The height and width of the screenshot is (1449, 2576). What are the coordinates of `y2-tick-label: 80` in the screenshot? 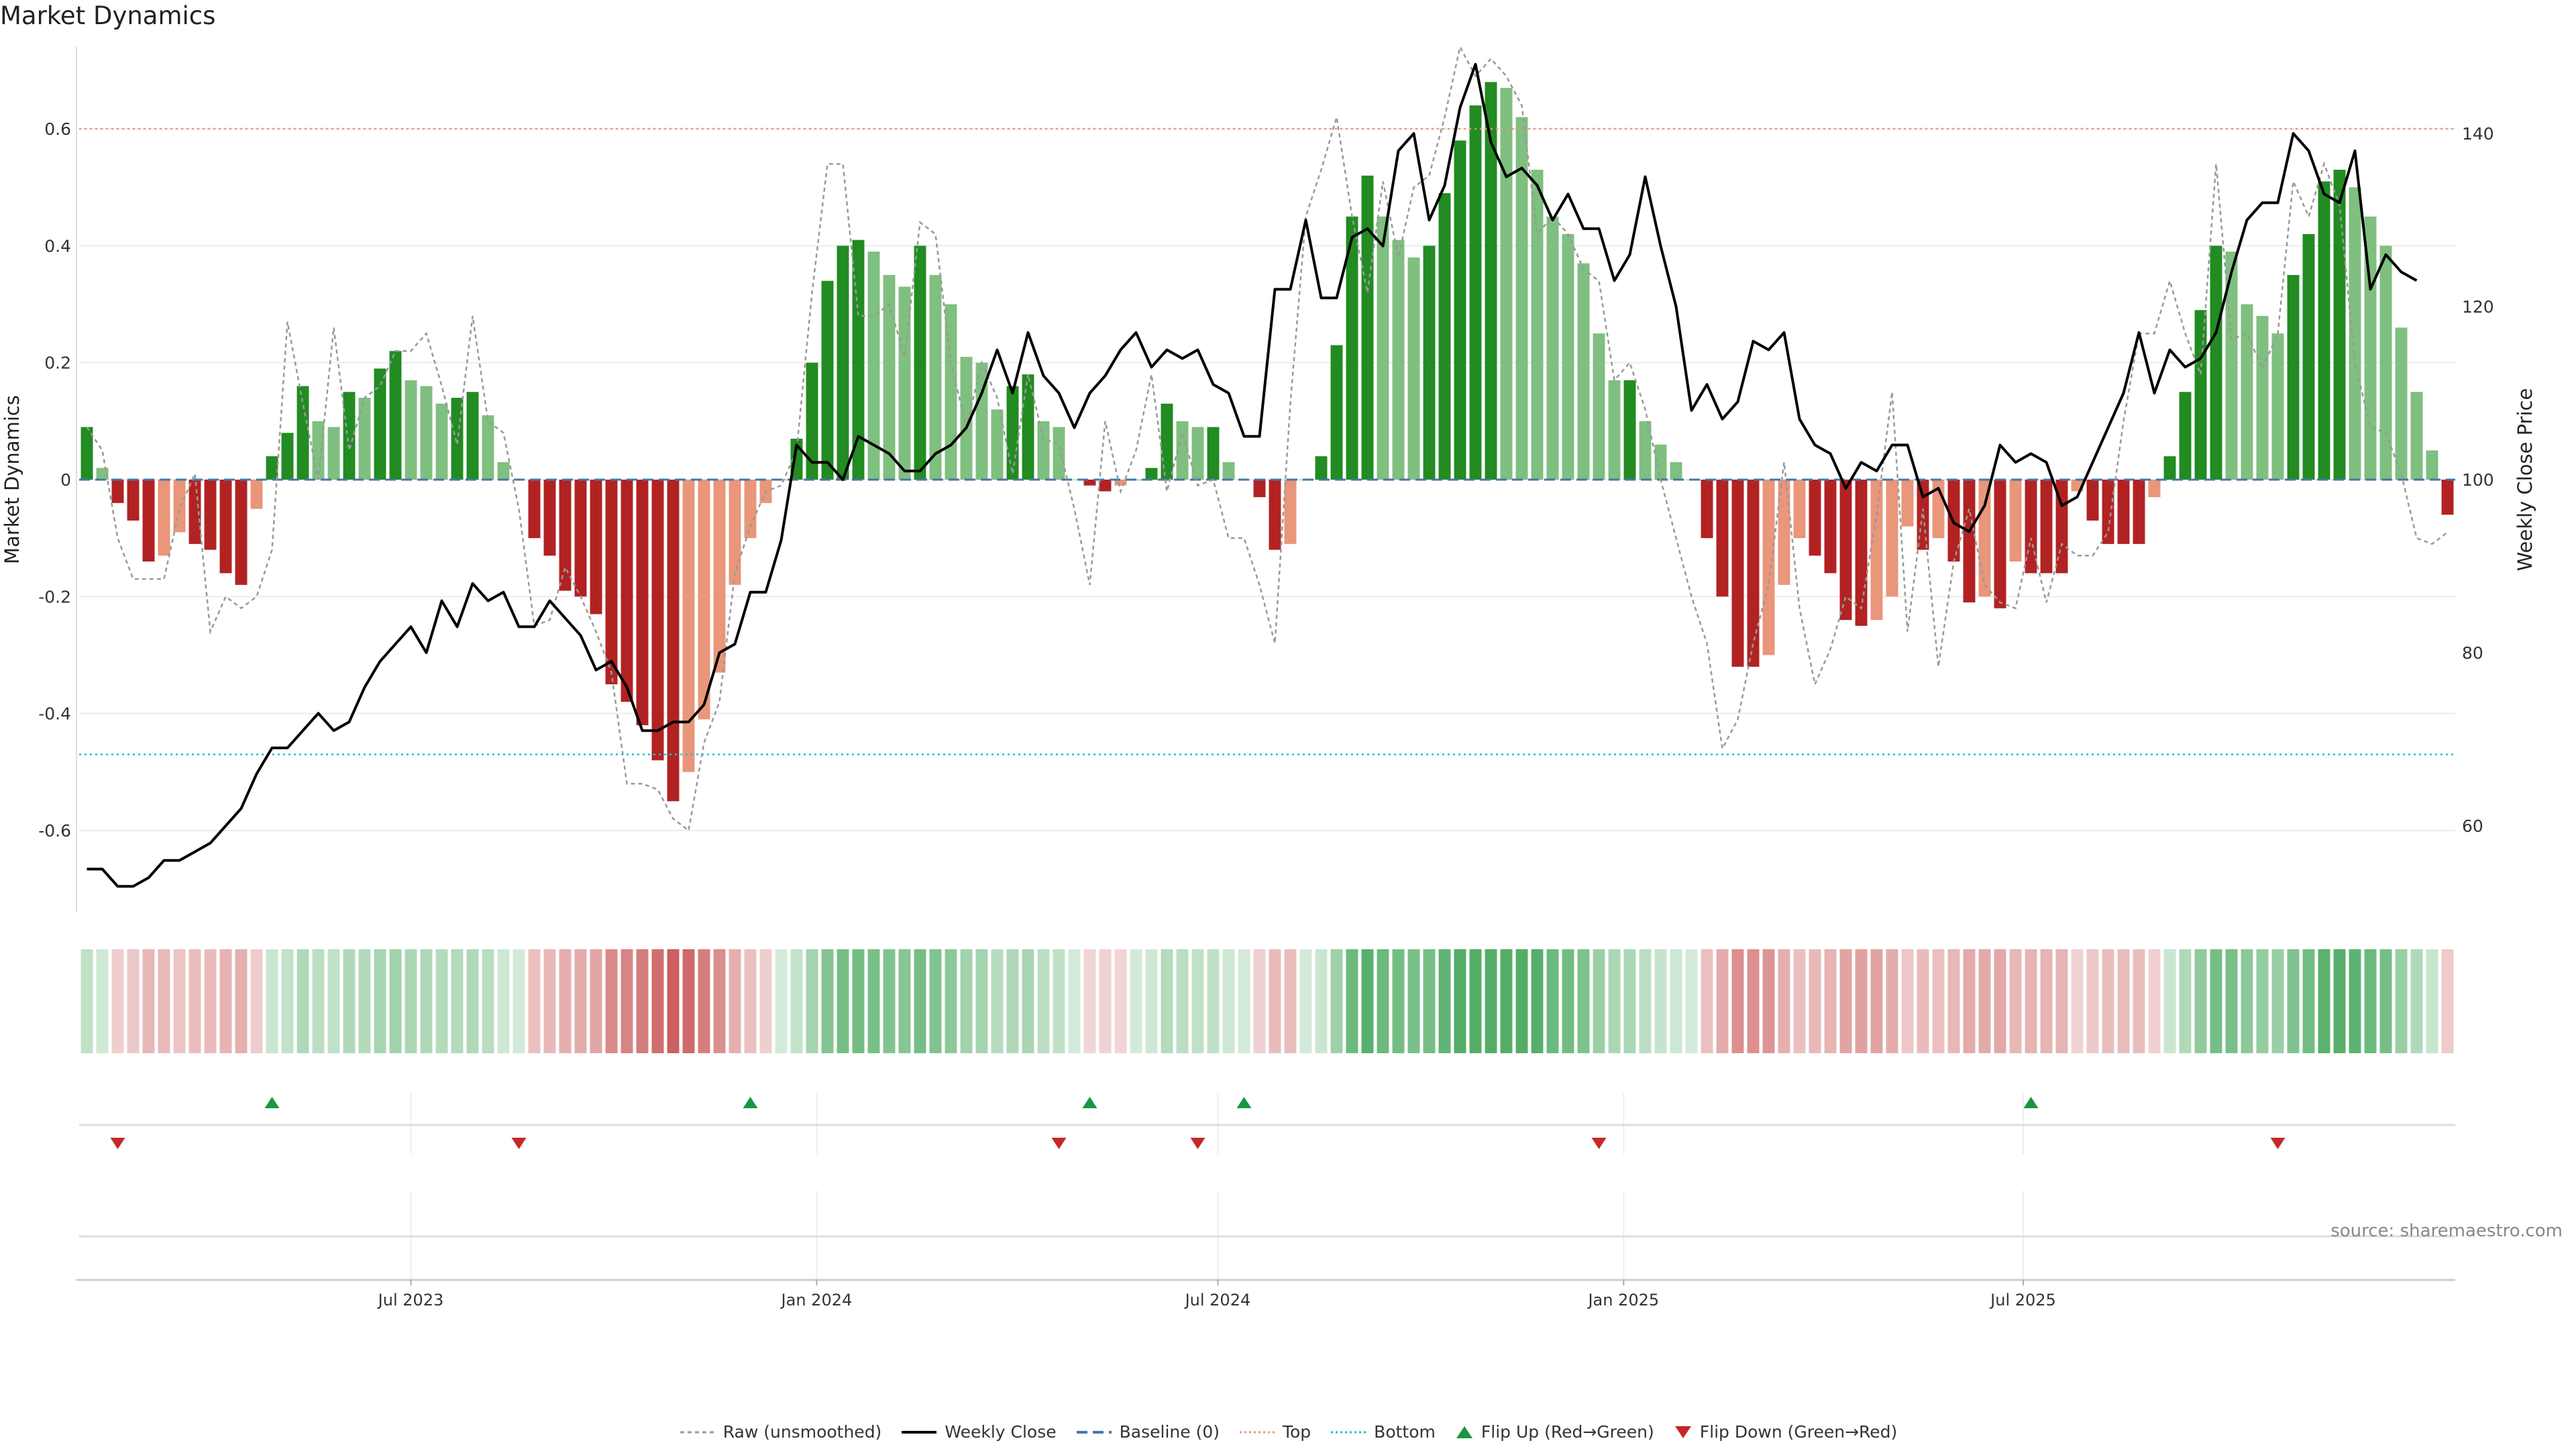 It's located at (2472, 653).